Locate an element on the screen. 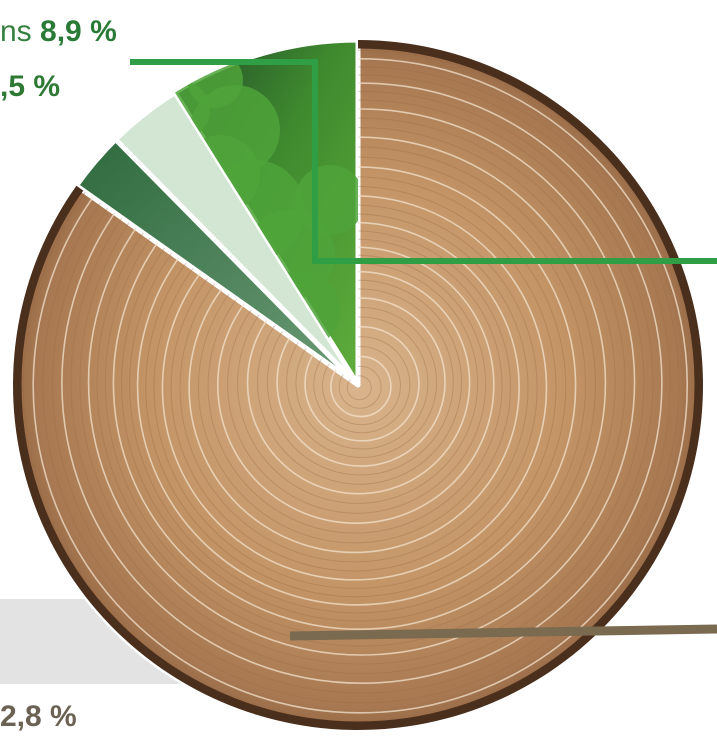  slice-label-wood-value: 2,8 % is located at coordinates (38, 716).